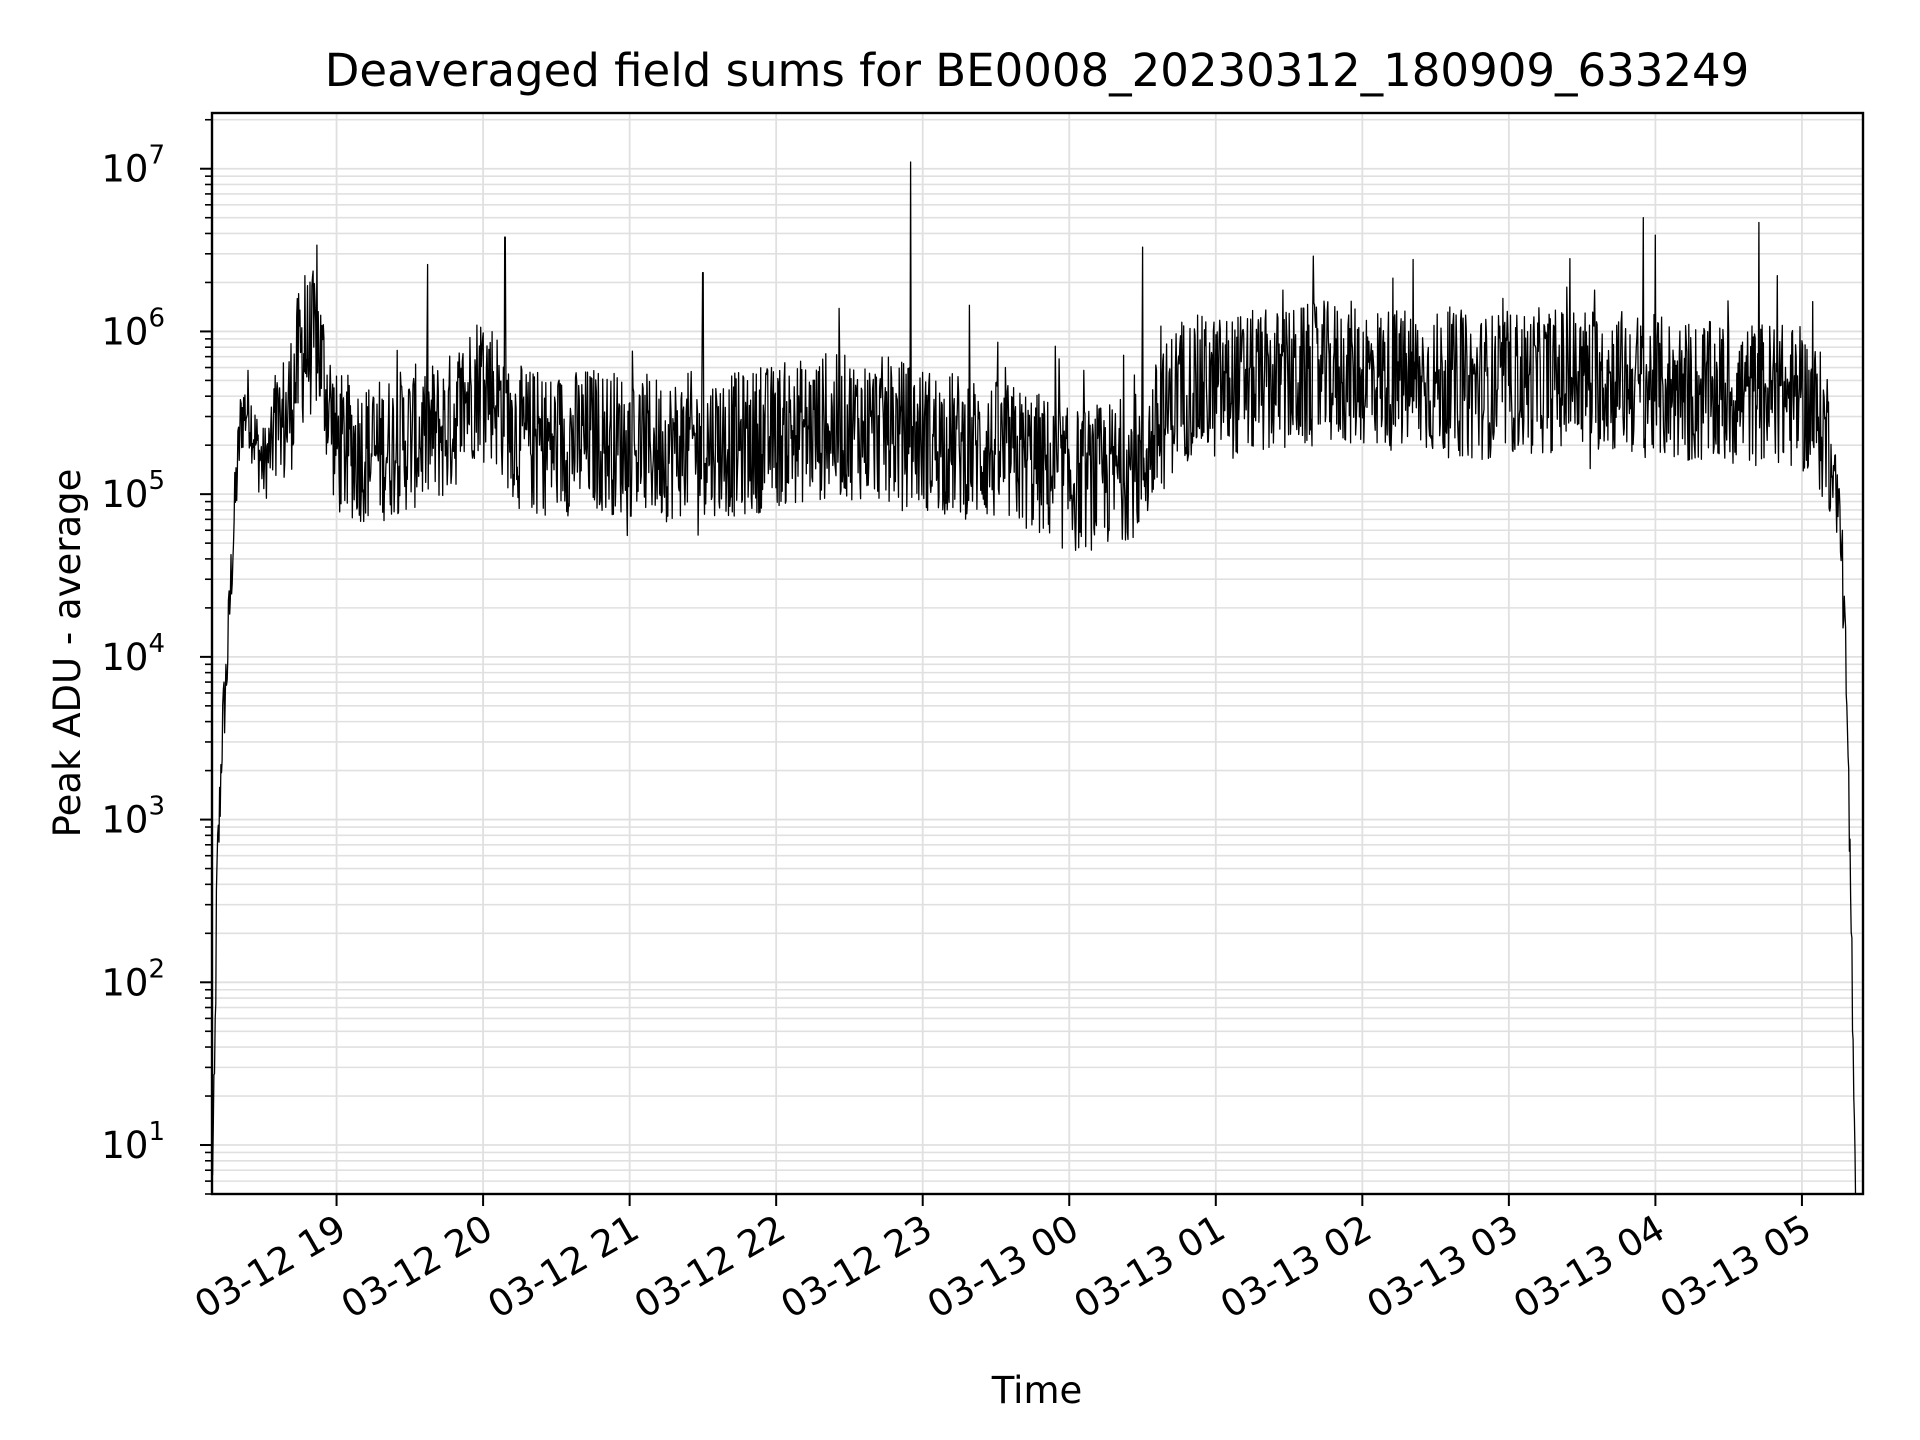 Image resolution: width=1920 pixels, height=1440 pixels. Describe the element at coordinates (156, 1132) in the screenshot. I see `y-tick-exponent: 1` at that location.